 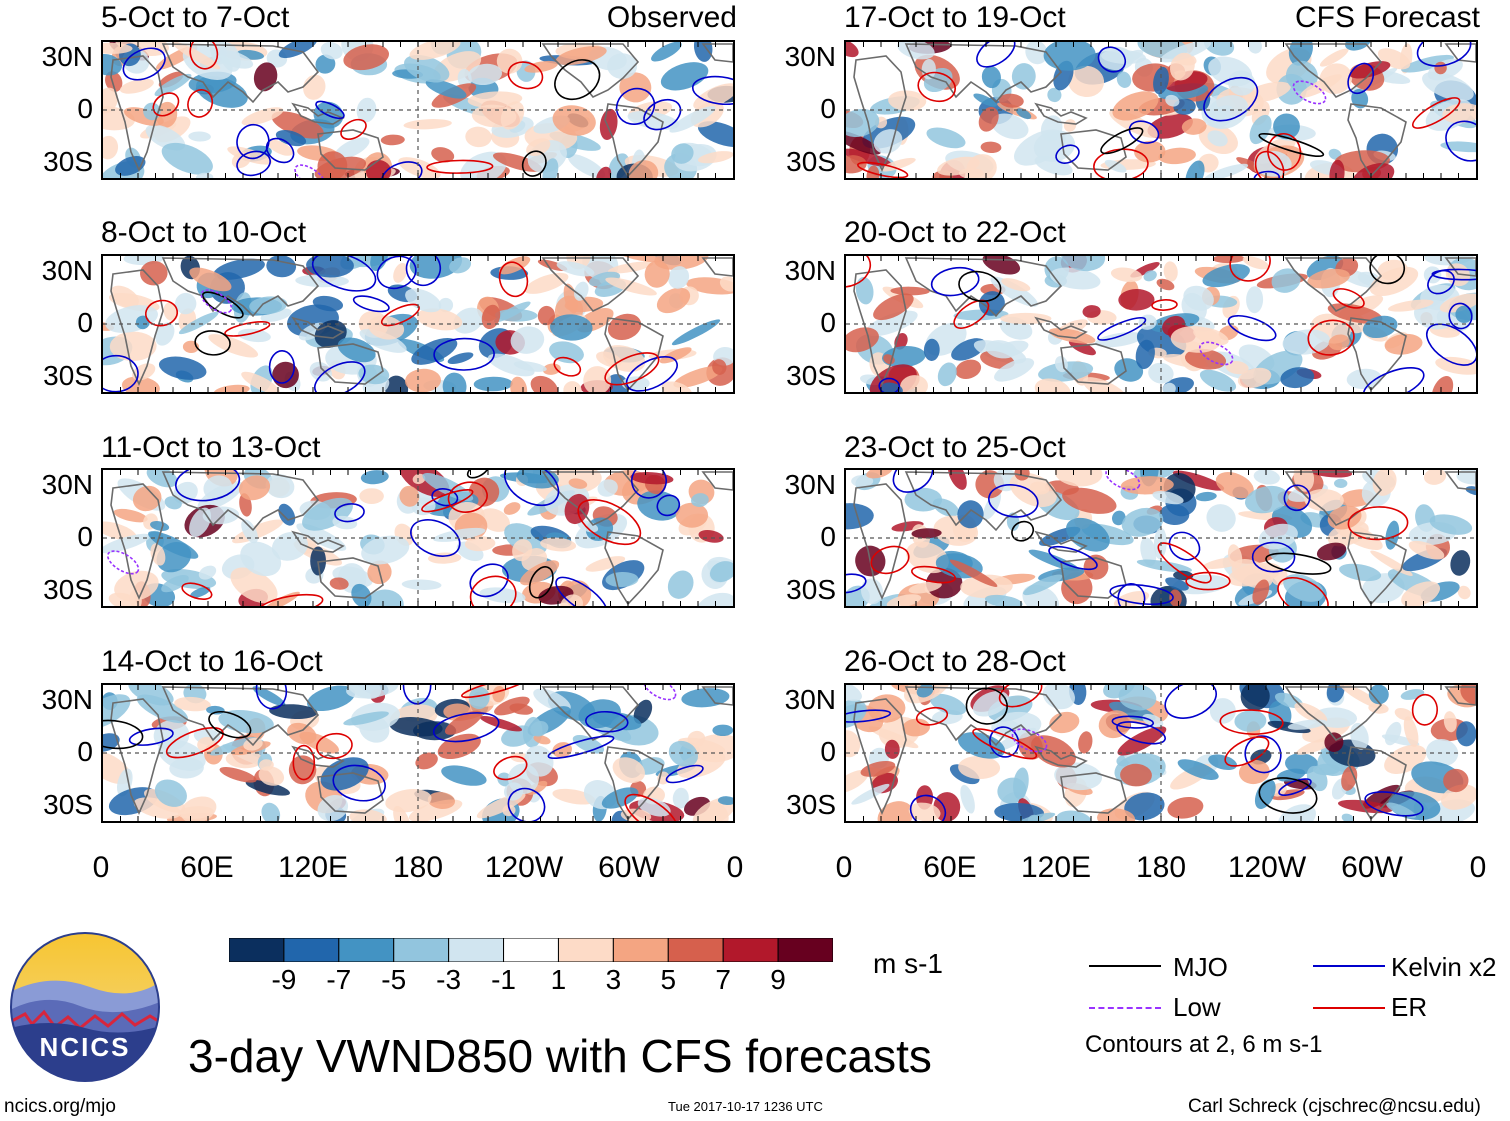 What do you see at coordinates (1349, 1008) in the screenshot?
I see `legend-er-line` at bounding box center [1349, 1008].